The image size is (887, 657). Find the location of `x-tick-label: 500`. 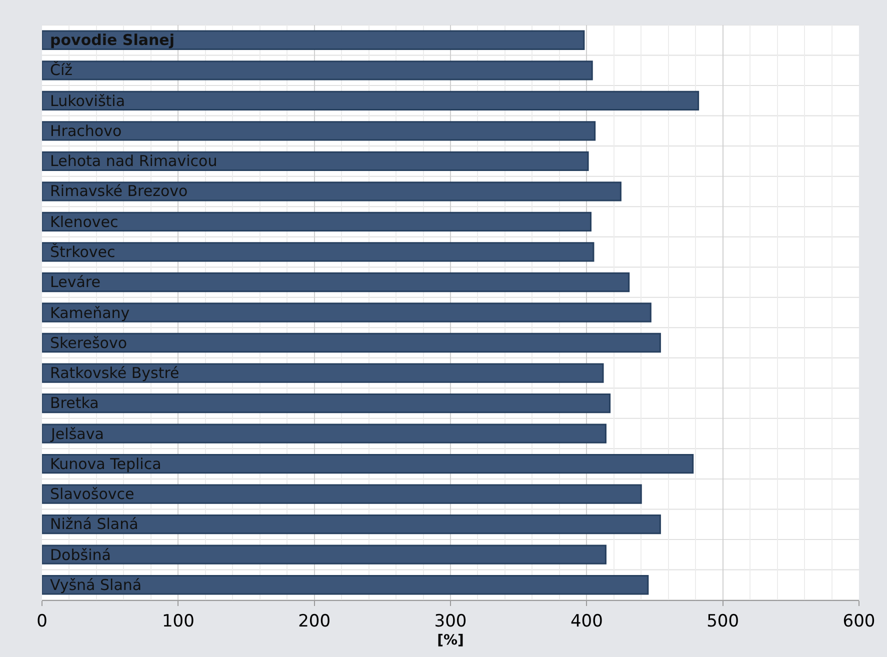

x-tick-label: 500 is located at coordinates (723, 621).